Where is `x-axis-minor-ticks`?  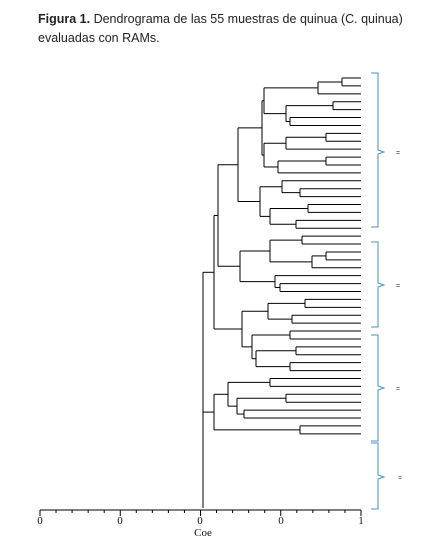 x-axis-minor-ticks is located at coordinates (200, 513).